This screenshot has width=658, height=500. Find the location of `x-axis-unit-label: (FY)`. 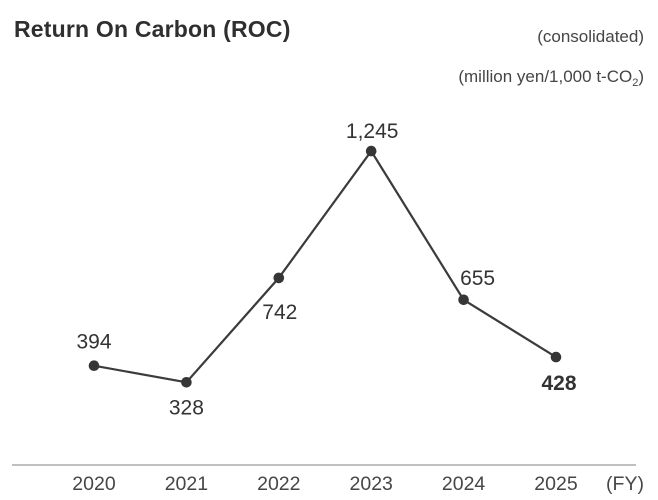

x-axis-unit-label: (FY) is located at coordinates (625, 484).